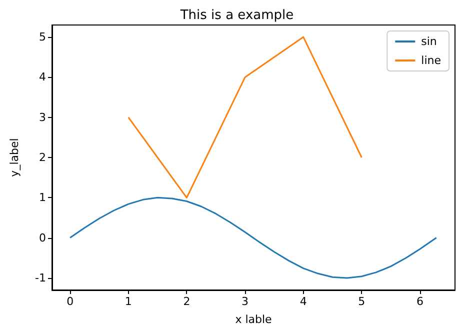 The image size is (474, 331). Describe the element at coordinates (42, 77) in the screenshot. I see `y-tick-label: 4` at that location.